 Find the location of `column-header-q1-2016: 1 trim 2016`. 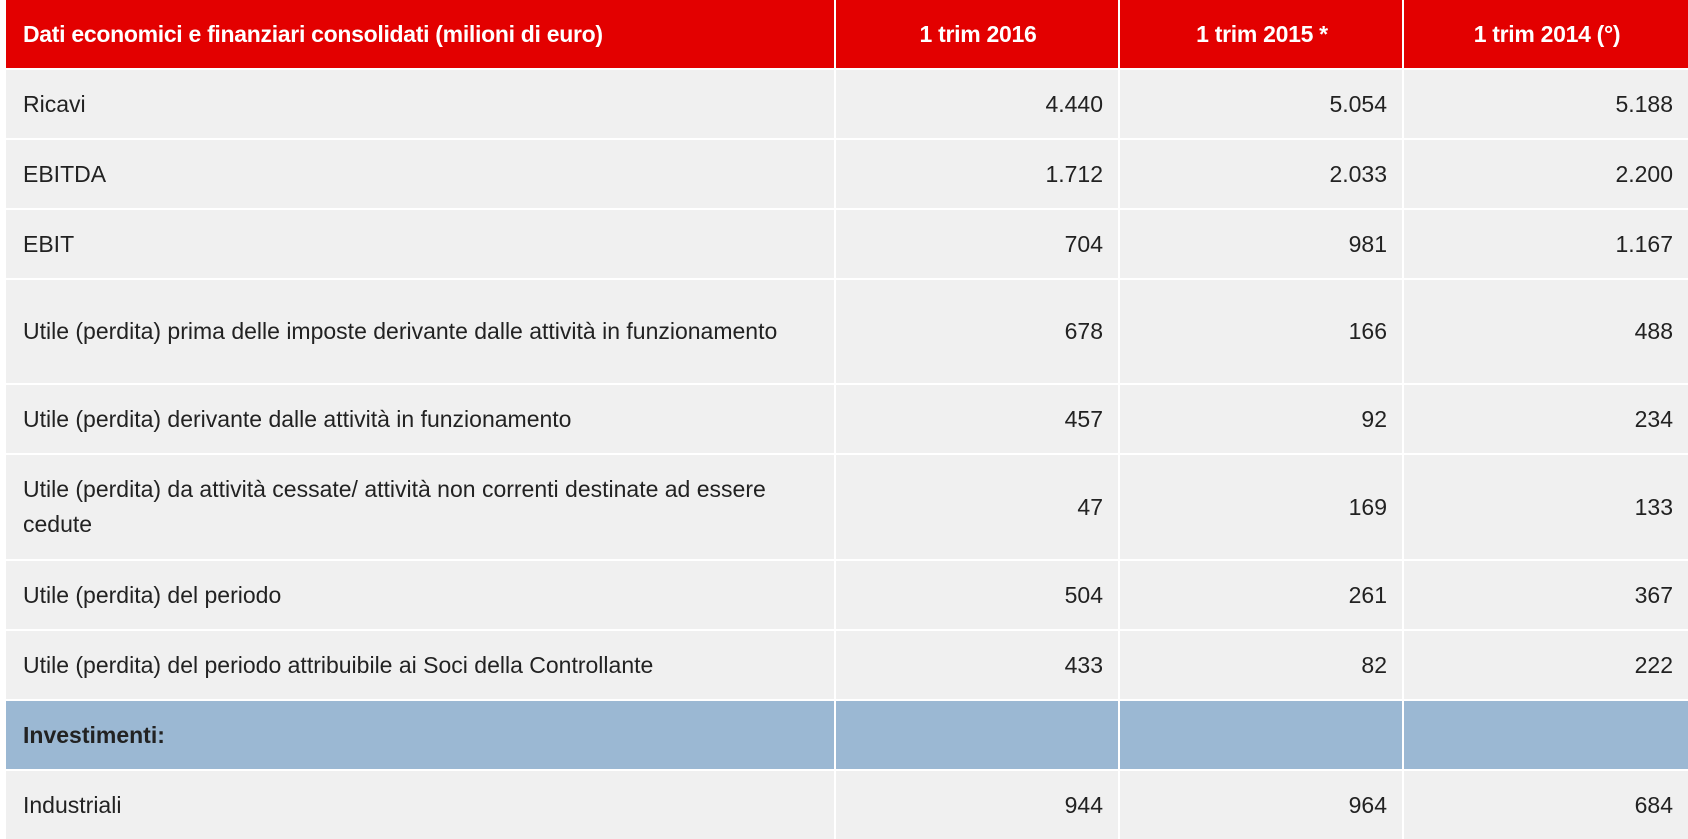

column-header-q1-2016: 1 trim 2016 is located at coordinates (977, 34).